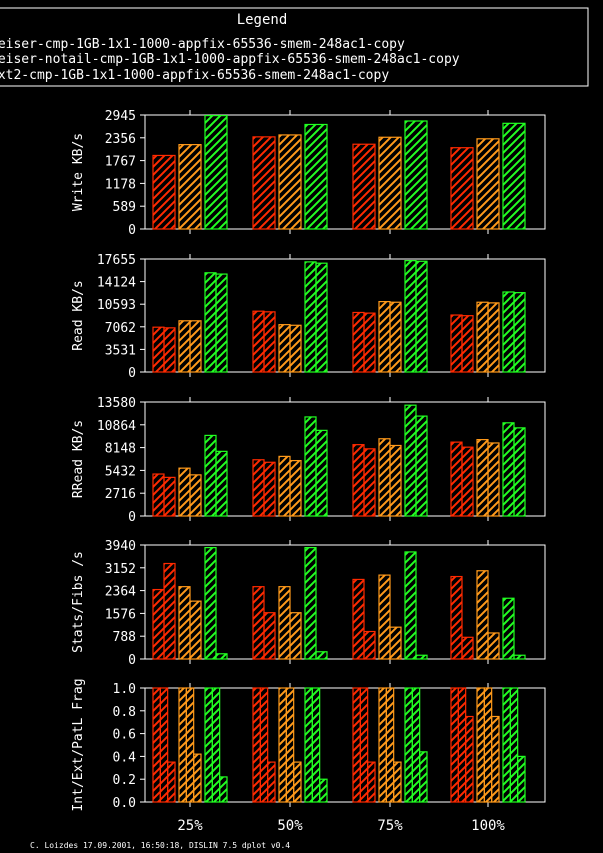 This screenshot has height=853, width=603. Describe the element at coordinates (120, 116) in the screenshot. I see `y-tick-label: 2945` at that location.